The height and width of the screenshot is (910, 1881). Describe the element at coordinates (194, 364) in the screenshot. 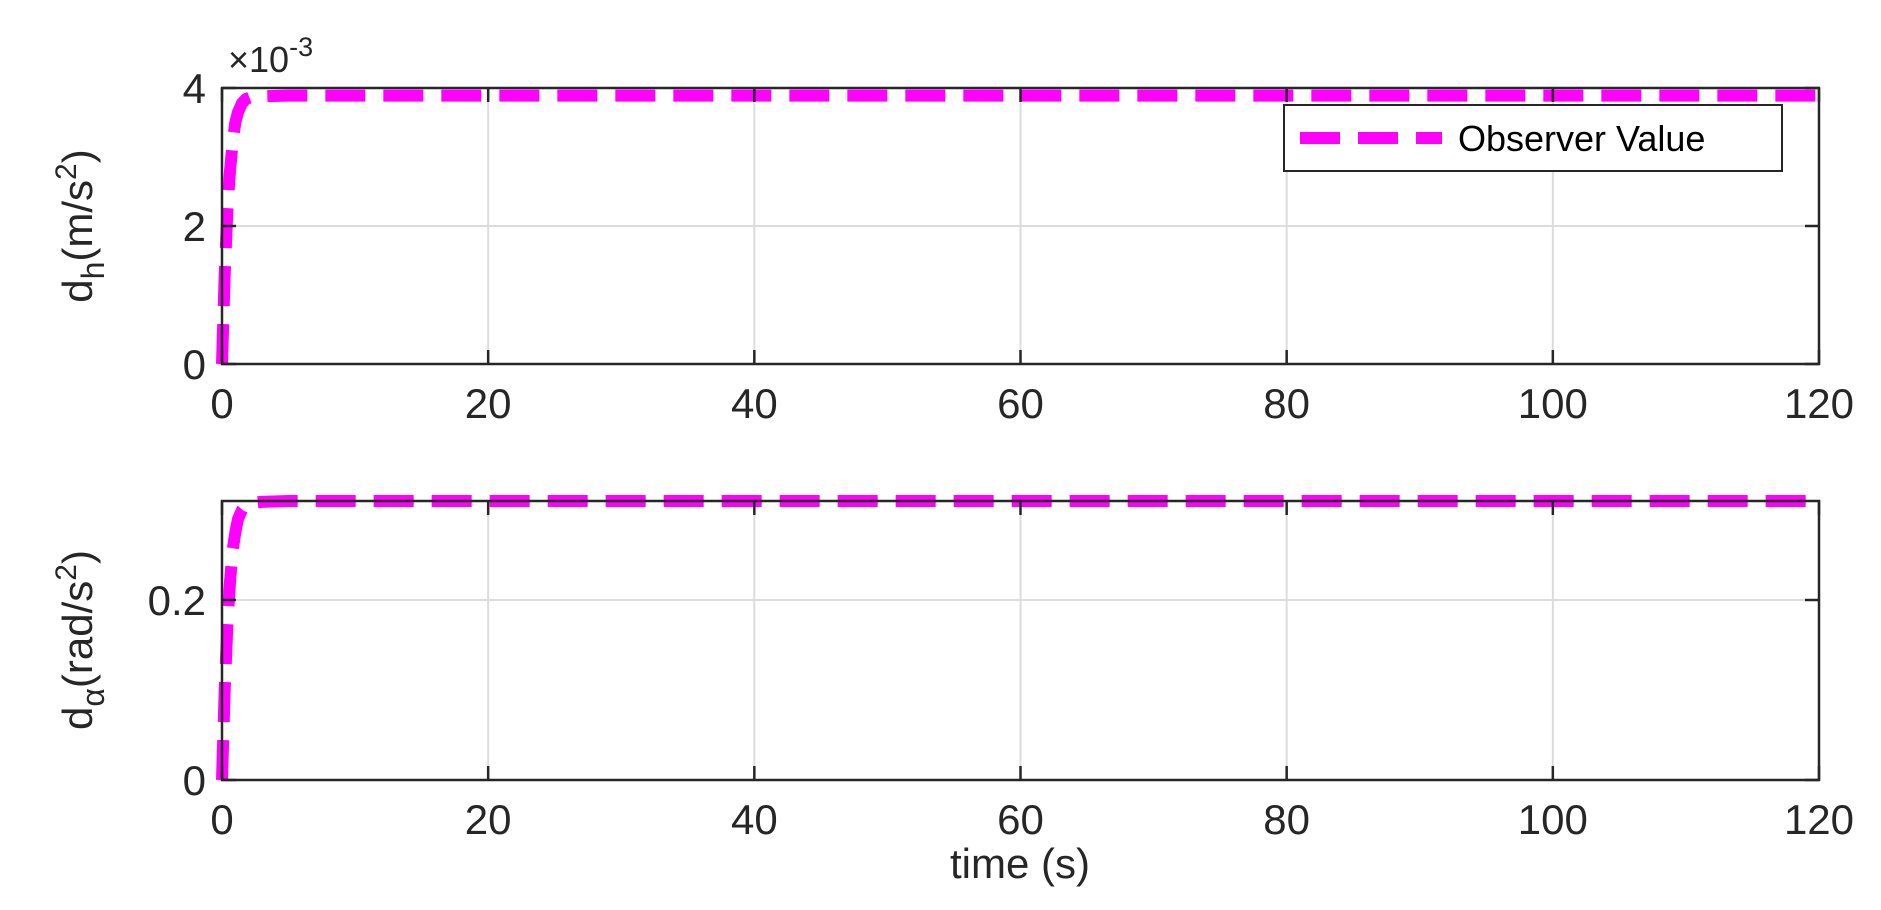

I see `top-y-tick-label: 0` at that location.